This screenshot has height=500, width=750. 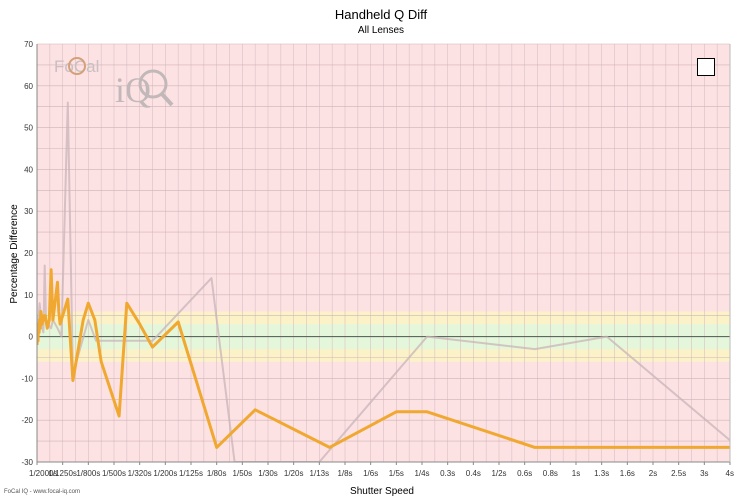 What do you see at coordinates (704, 473) in the screenshot?
I see `x-tick-label: 3s` at bounding box center [704, 473].